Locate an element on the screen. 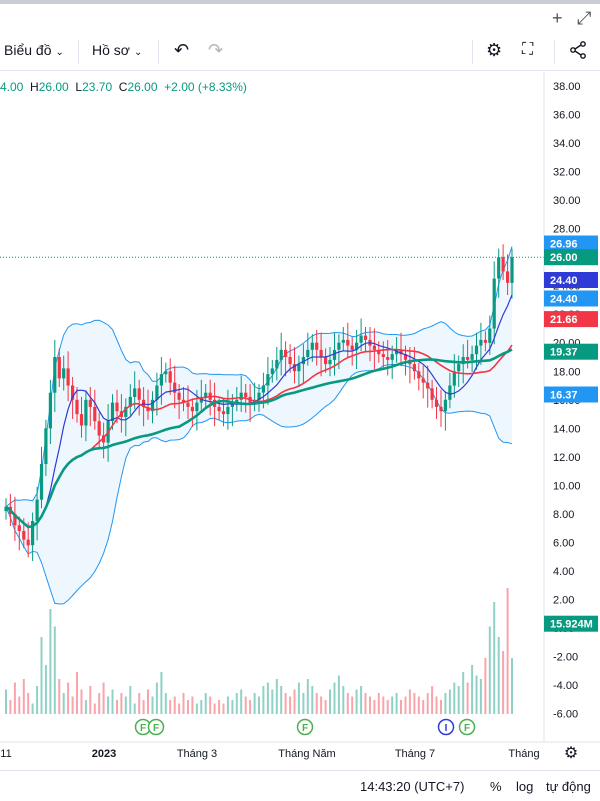  log-toggle: log is located at coordinates (525, 786).